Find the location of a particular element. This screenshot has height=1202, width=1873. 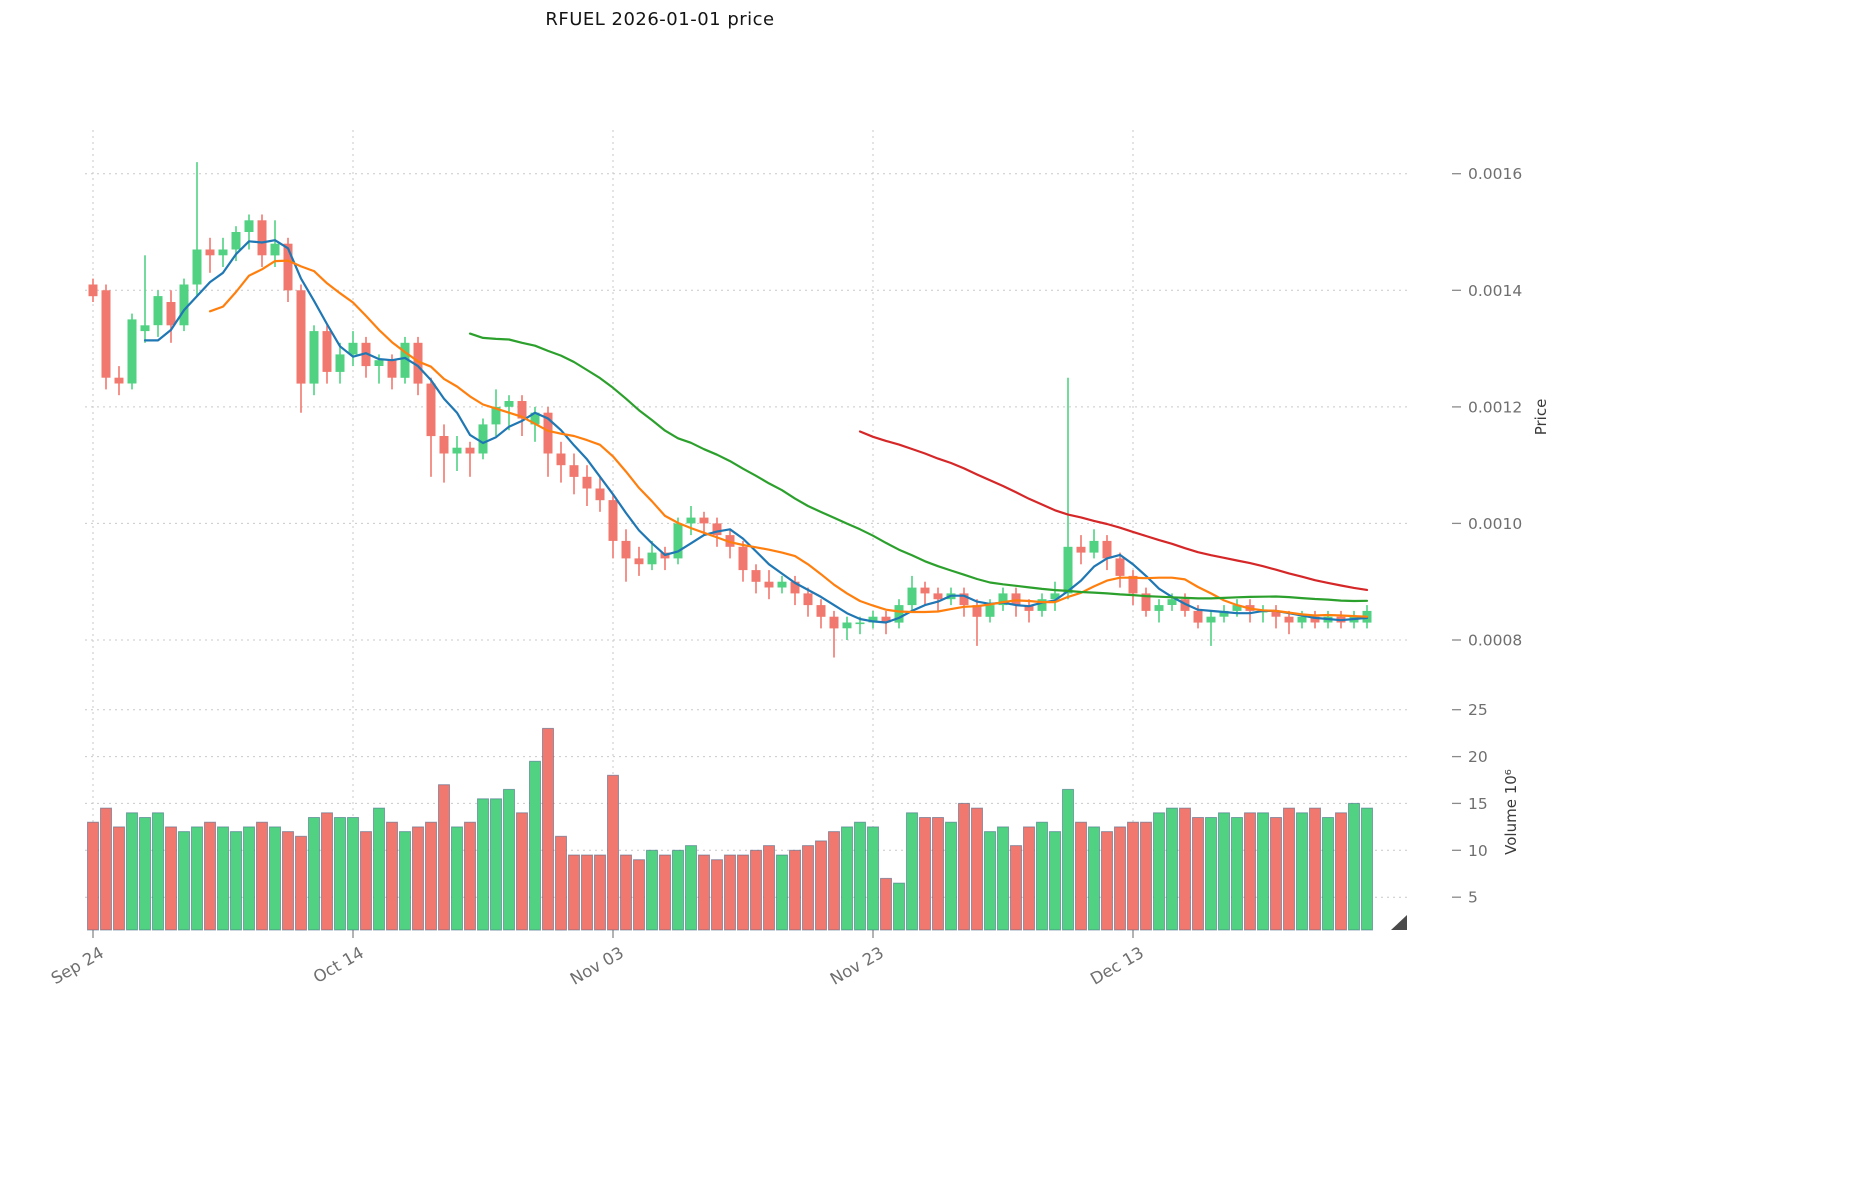

date-tick-label: Nov 03 is located at coordinates (597, 966).